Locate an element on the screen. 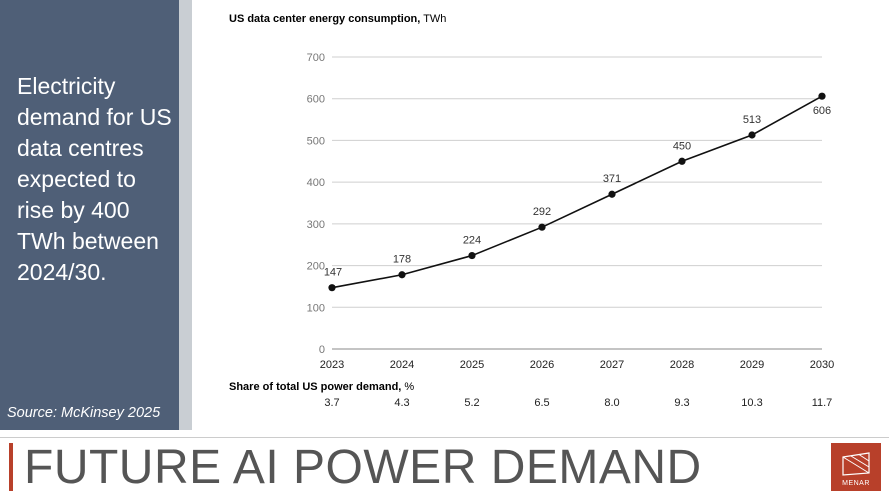 The height and width of the screenshot is (500, 889). menar-logo: MENAR is located at coordinates (856, 467).